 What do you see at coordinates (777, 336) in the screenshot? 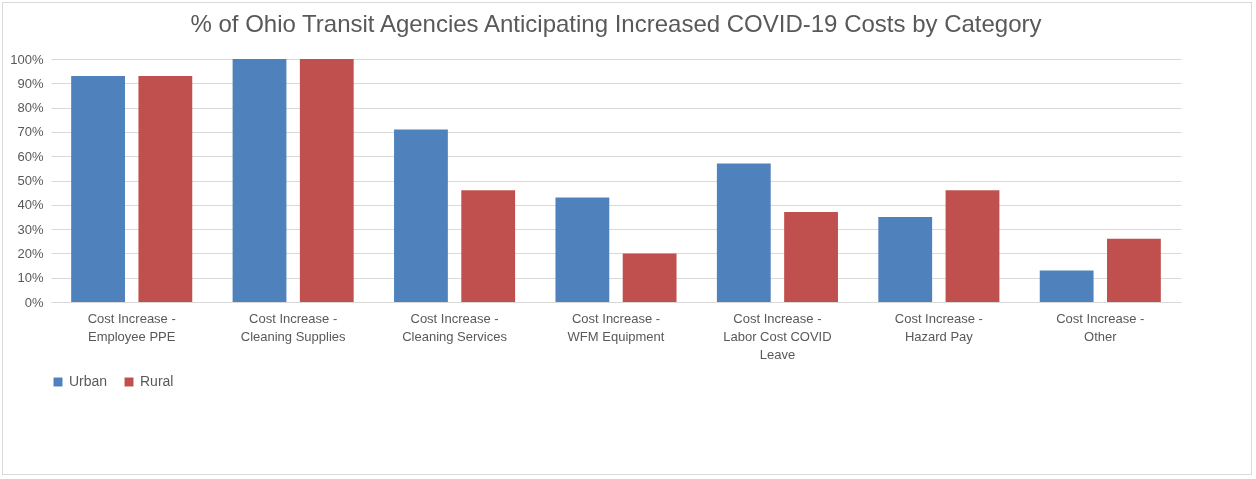
I see `x-tick-label: Cost Increase - Labor Cost COVID Leave` at bounding box center [777, 336].